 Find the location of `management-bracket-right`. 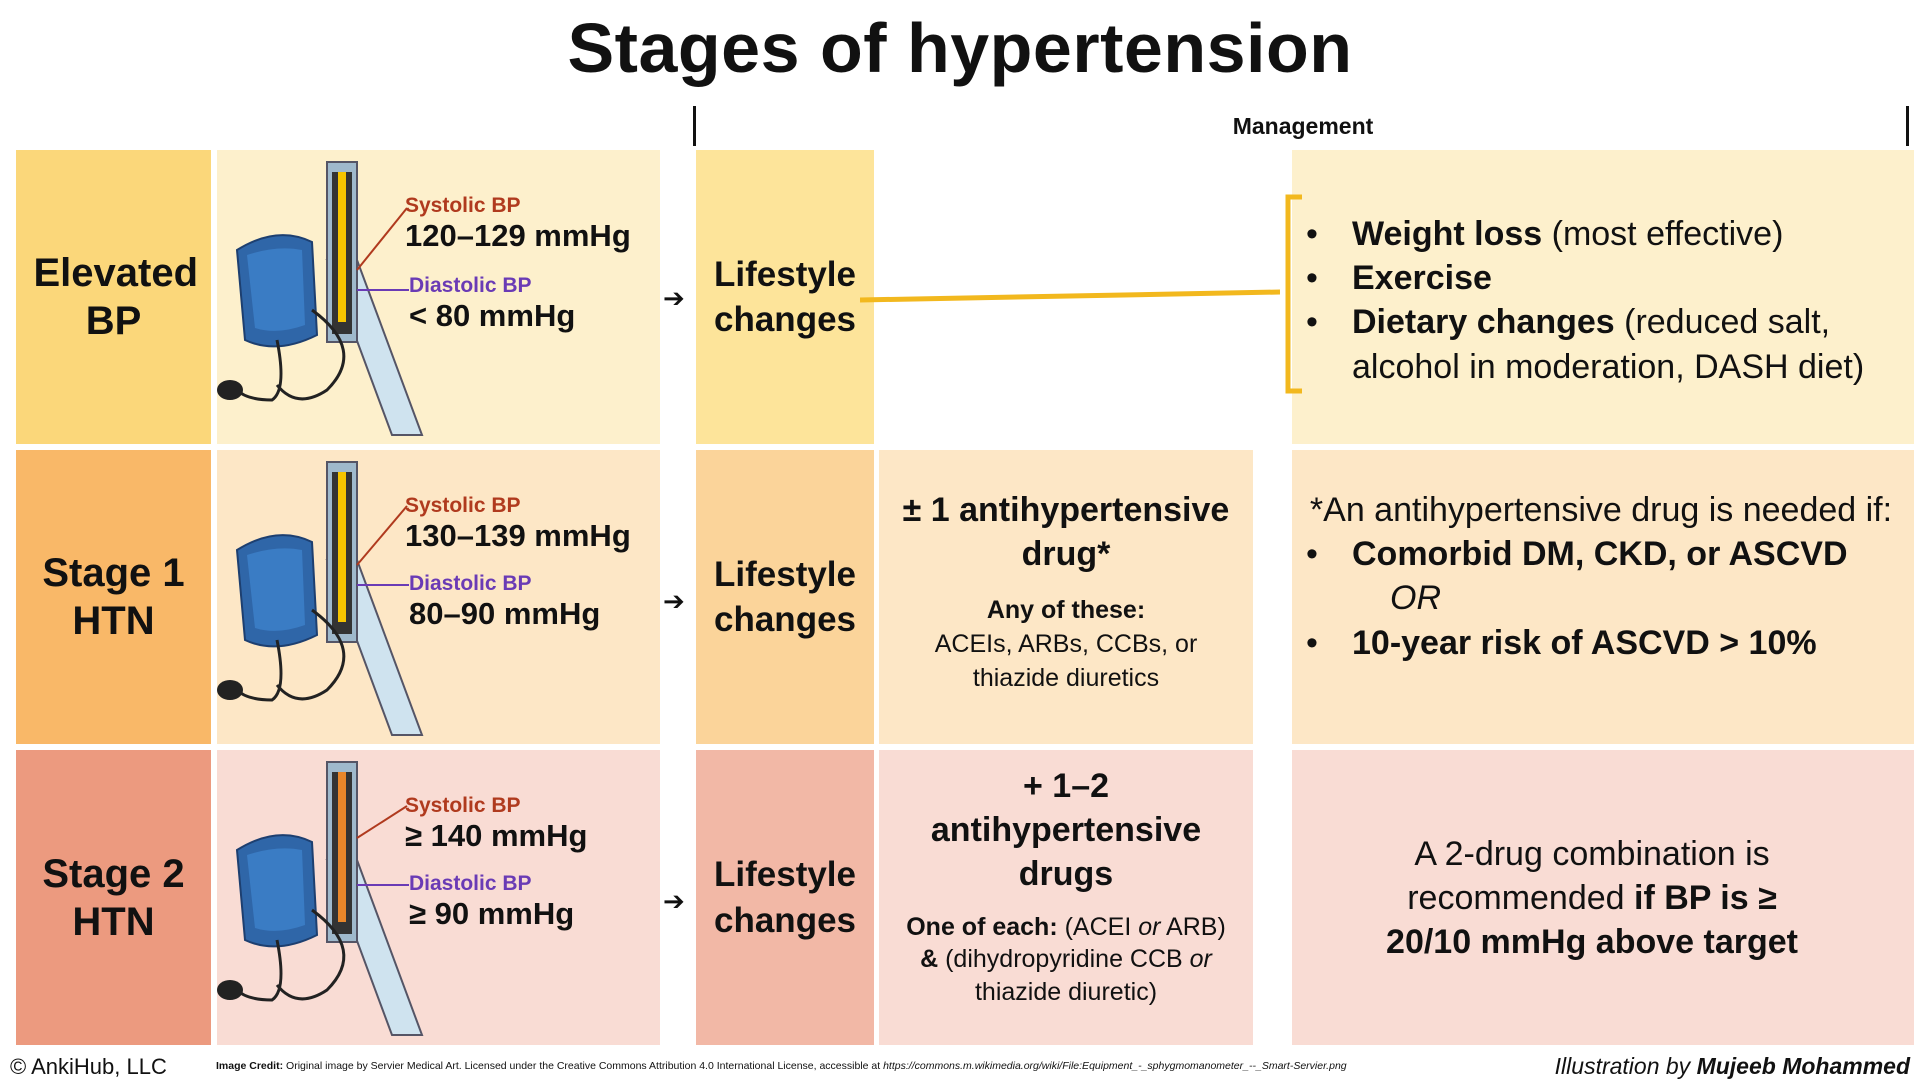

management-bracket-right is located at coordinates (1907, 126).